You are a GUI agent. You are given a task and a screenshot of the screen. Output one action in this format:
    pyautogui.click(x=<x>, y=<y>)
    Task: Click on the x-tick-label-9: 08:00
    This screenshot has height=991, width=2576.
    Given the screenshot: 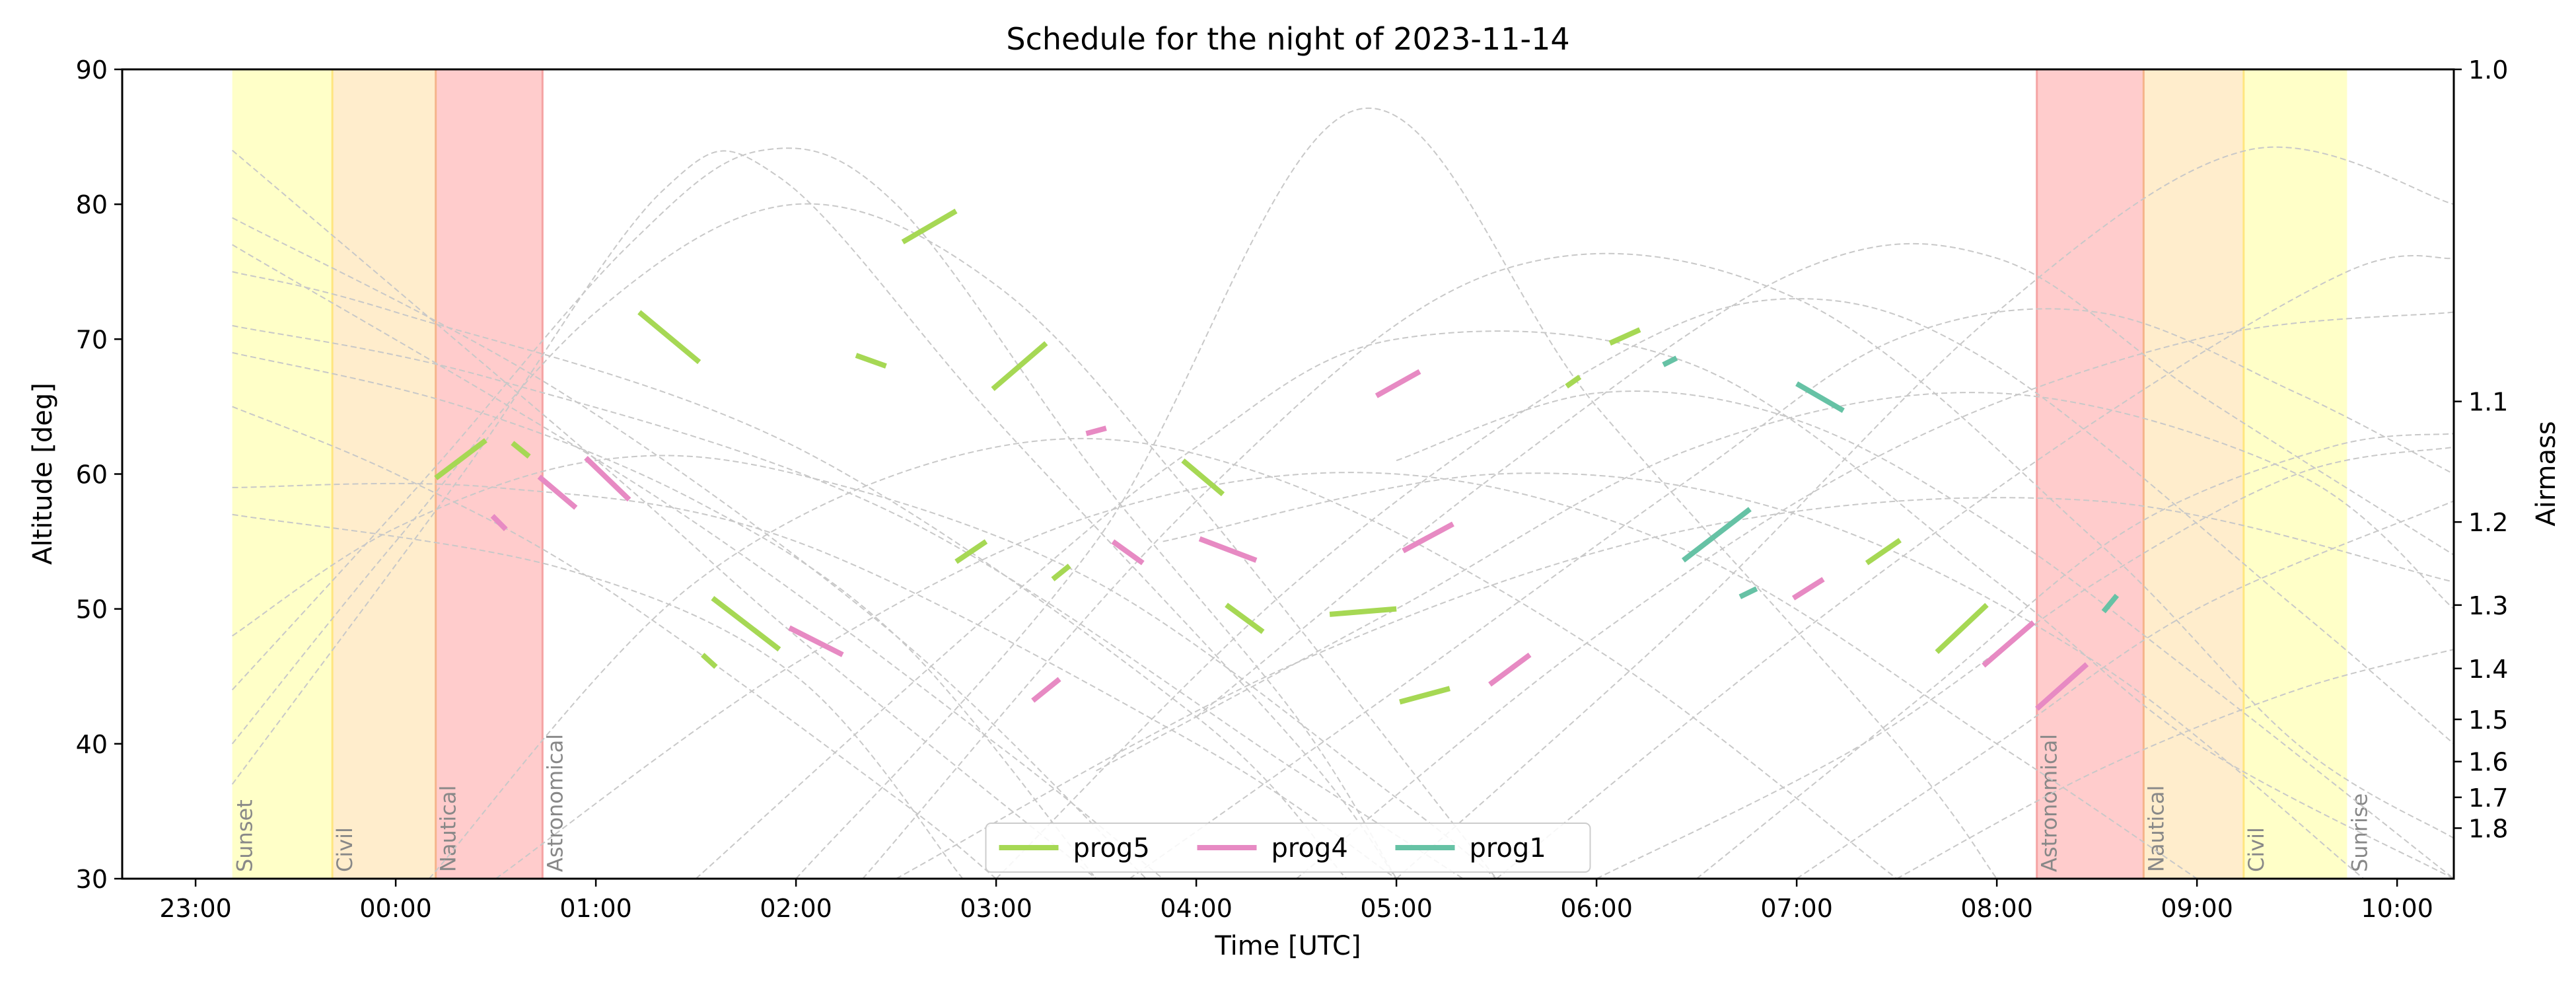 What is the action you would take?
    pyautogui.click(x=1997, y=908)
    